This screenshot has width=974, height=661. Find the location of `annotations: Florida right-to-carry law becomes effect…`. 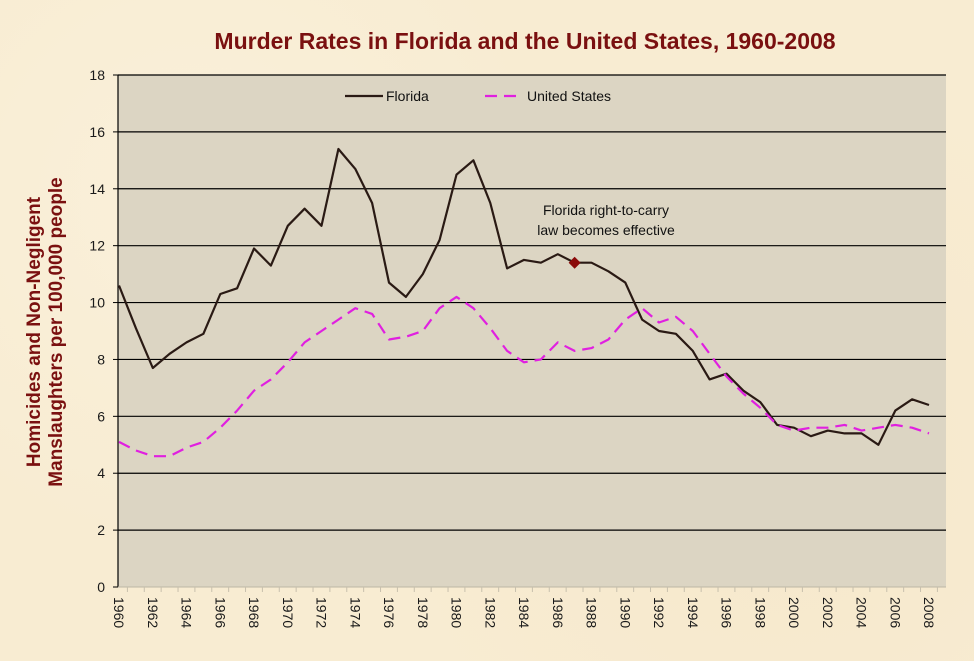

annotations: Florida right-to-carry law becomes effect… is located at coordinates (606, 235).